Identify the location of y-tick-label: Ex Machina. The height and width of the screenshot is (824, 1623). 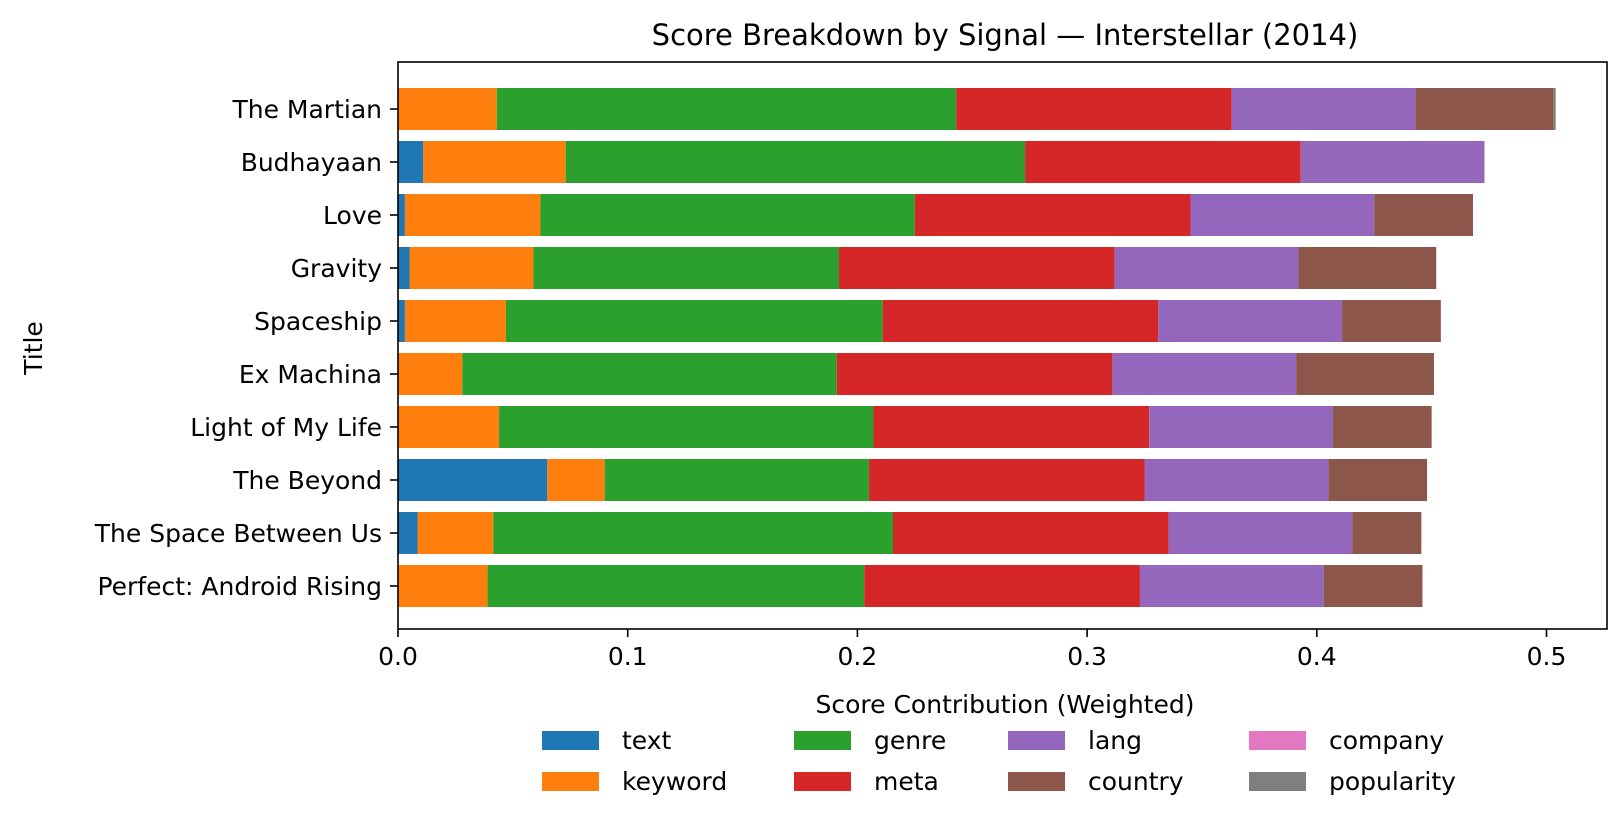
(310, 374).